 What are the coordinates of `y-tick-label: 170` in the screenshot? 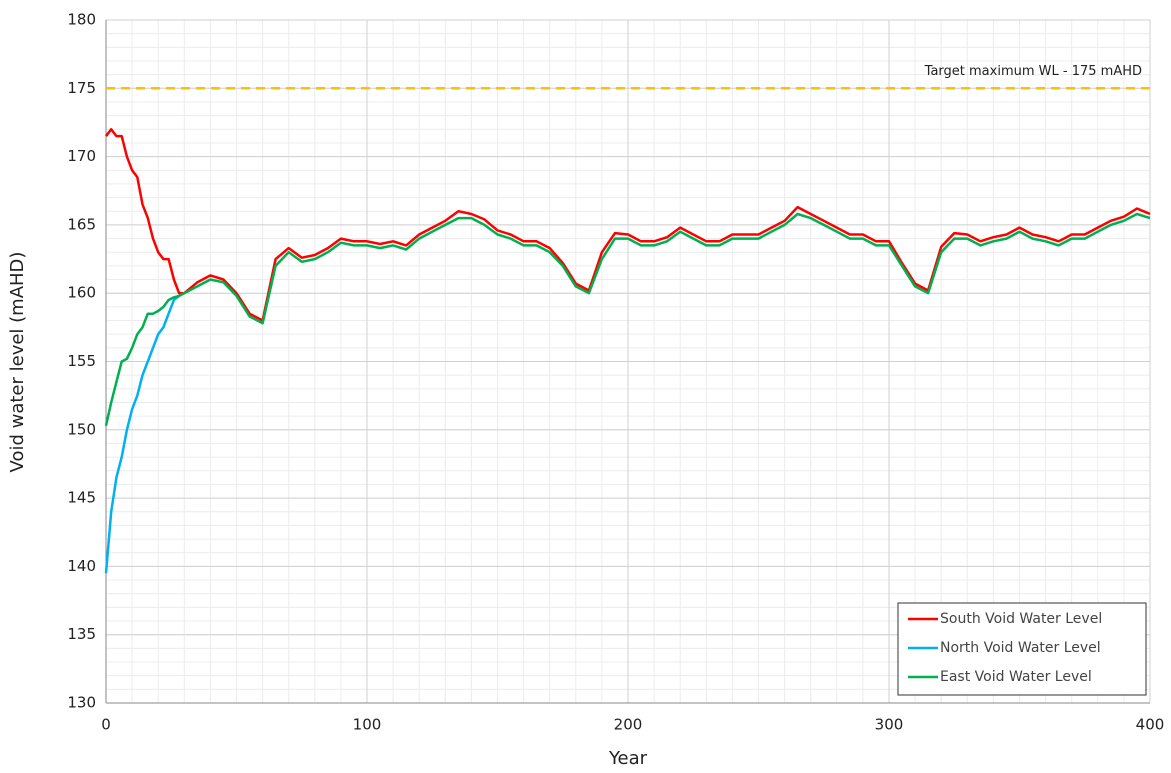 It's located at (81, 156).